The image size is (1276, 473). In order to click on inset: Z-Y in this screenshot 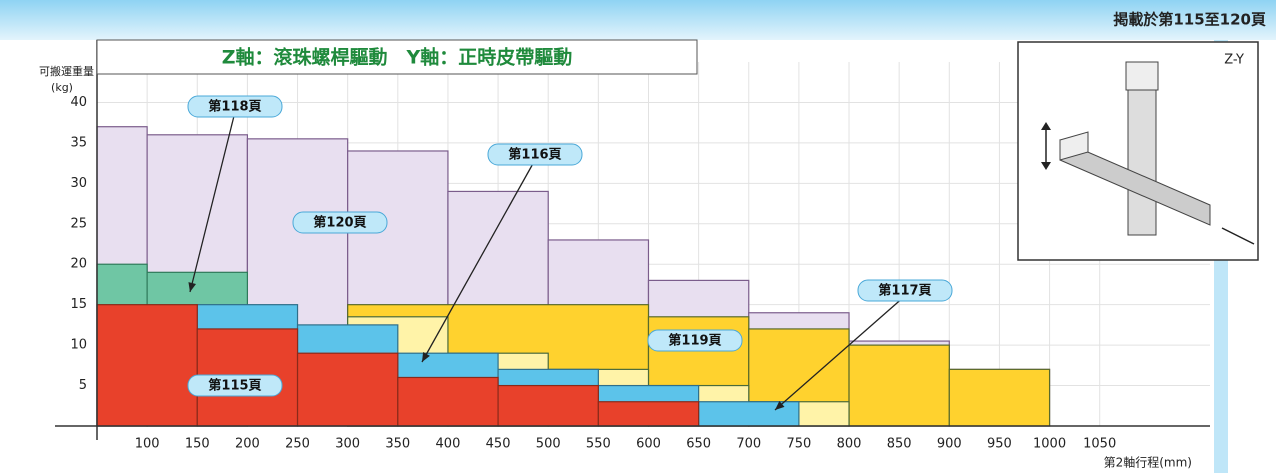, I will do `click(1138, 151)`.